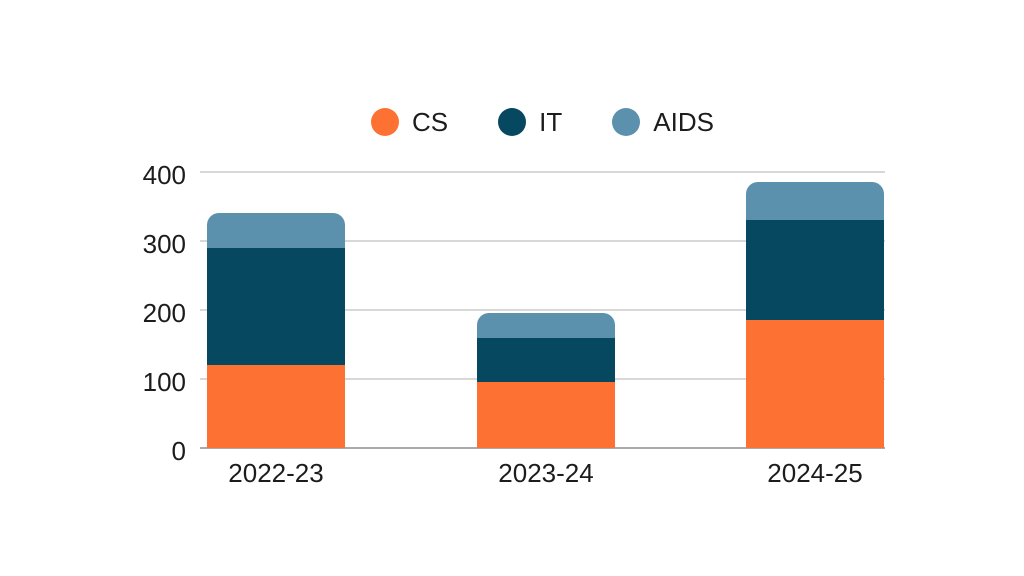 This screenshot has width=1024, height=576. Describe the element at coordinates (815, 201) in the screenshot. I see `bar-2024-25-segment-aids` at that location.